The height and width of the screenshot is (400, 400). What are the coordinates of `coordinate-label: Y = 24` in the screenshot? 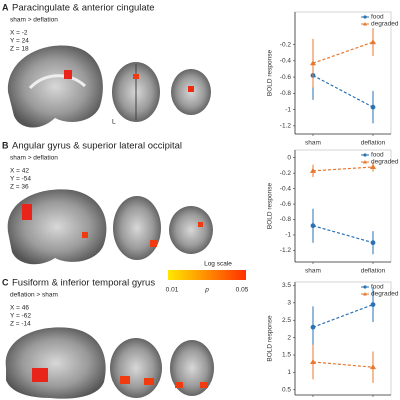 It's located at (19, 41).